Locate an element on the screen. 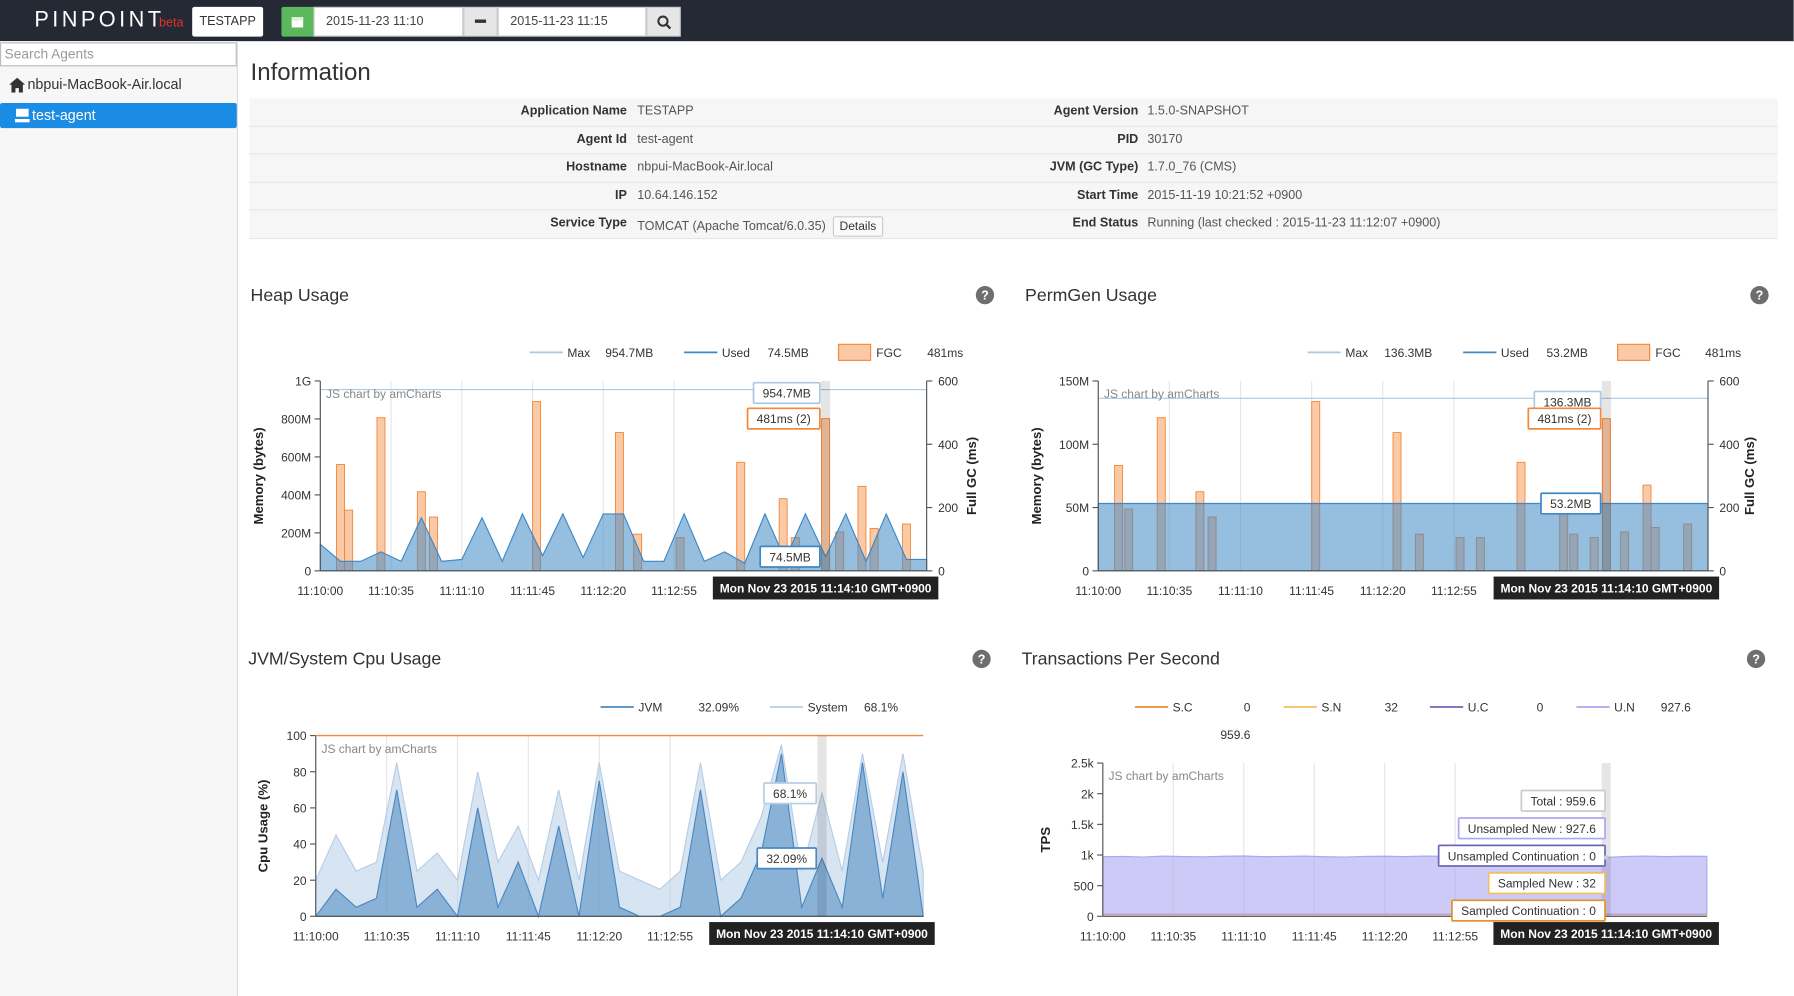 The image size is (1794, 996). legend-value: 959.6 is located at coordinates (1235, 735).